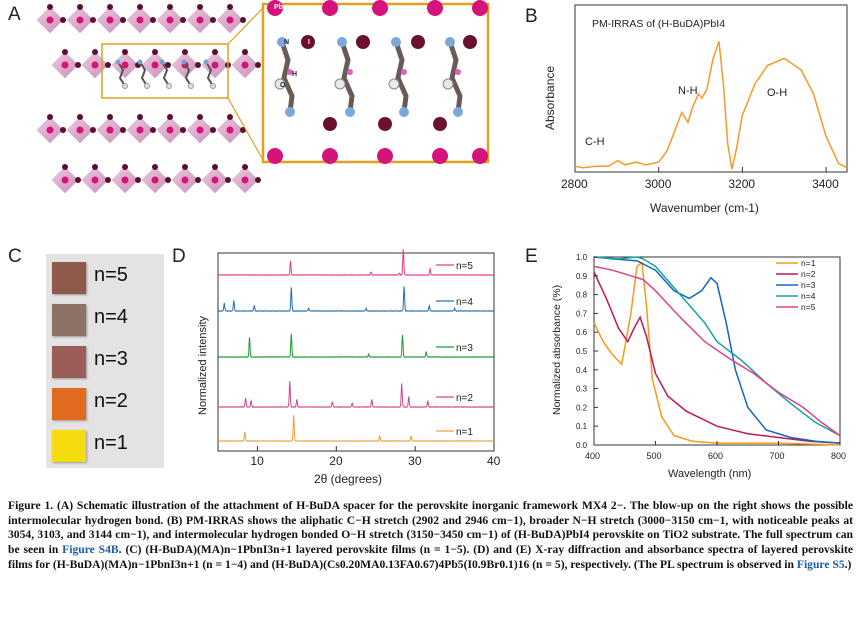 The image size is (861, 622). I want to click on e-xtick-label: 700, so click(777, 456).